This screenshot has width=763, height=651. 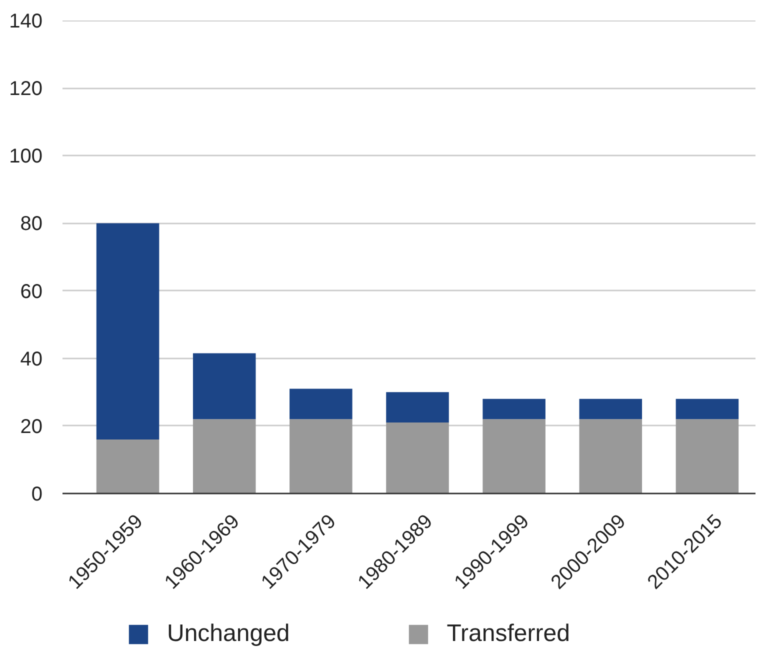 What do you see at coordinates (26, 89) in the screenshot?
I see `y-tick-label: 120` at bounding box center [26, 89].